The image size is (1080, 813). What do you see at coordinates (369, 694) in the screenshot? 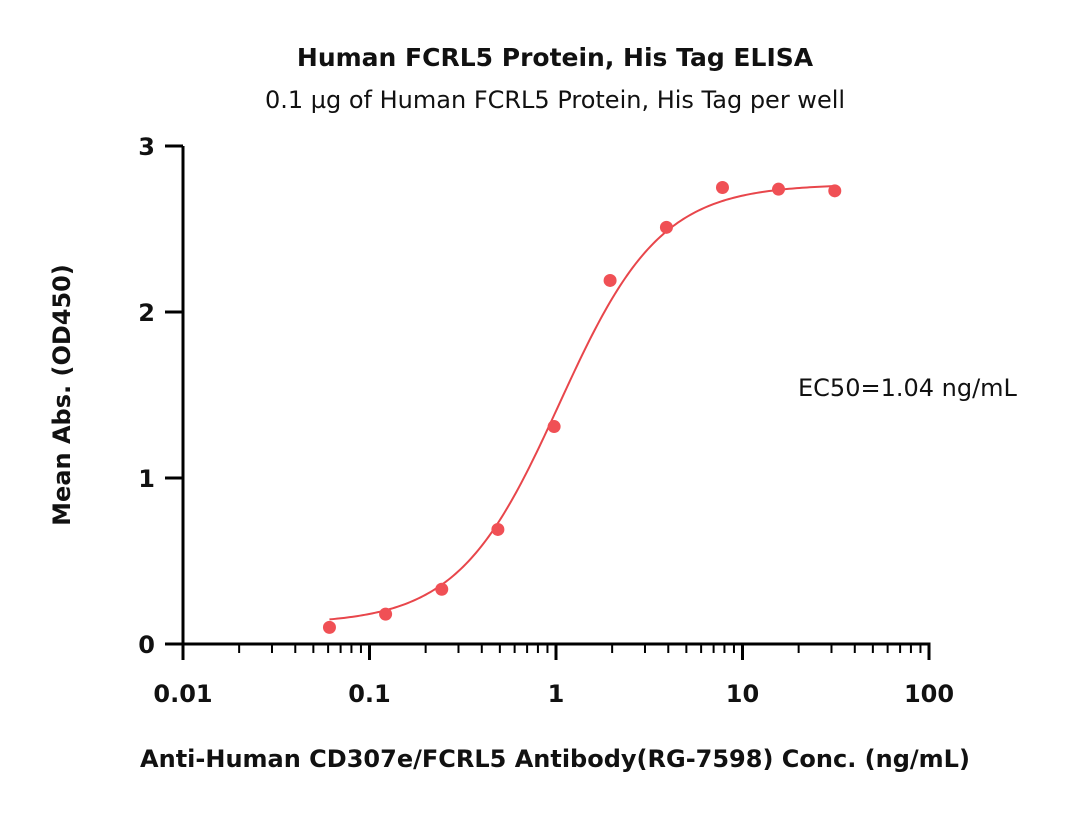
I see `x-tick-label: 0.1` at bounding box center [369, 694].